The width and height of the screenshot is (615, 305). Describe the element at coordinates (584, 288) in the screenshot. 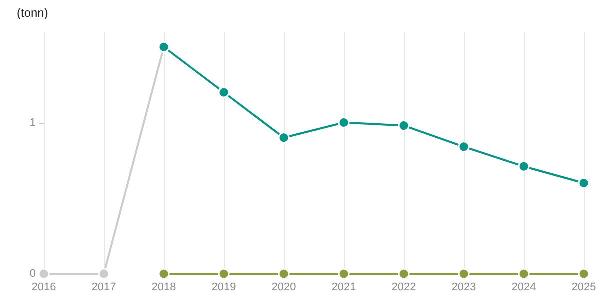

I see `x-tick-label: 2025` at that location.